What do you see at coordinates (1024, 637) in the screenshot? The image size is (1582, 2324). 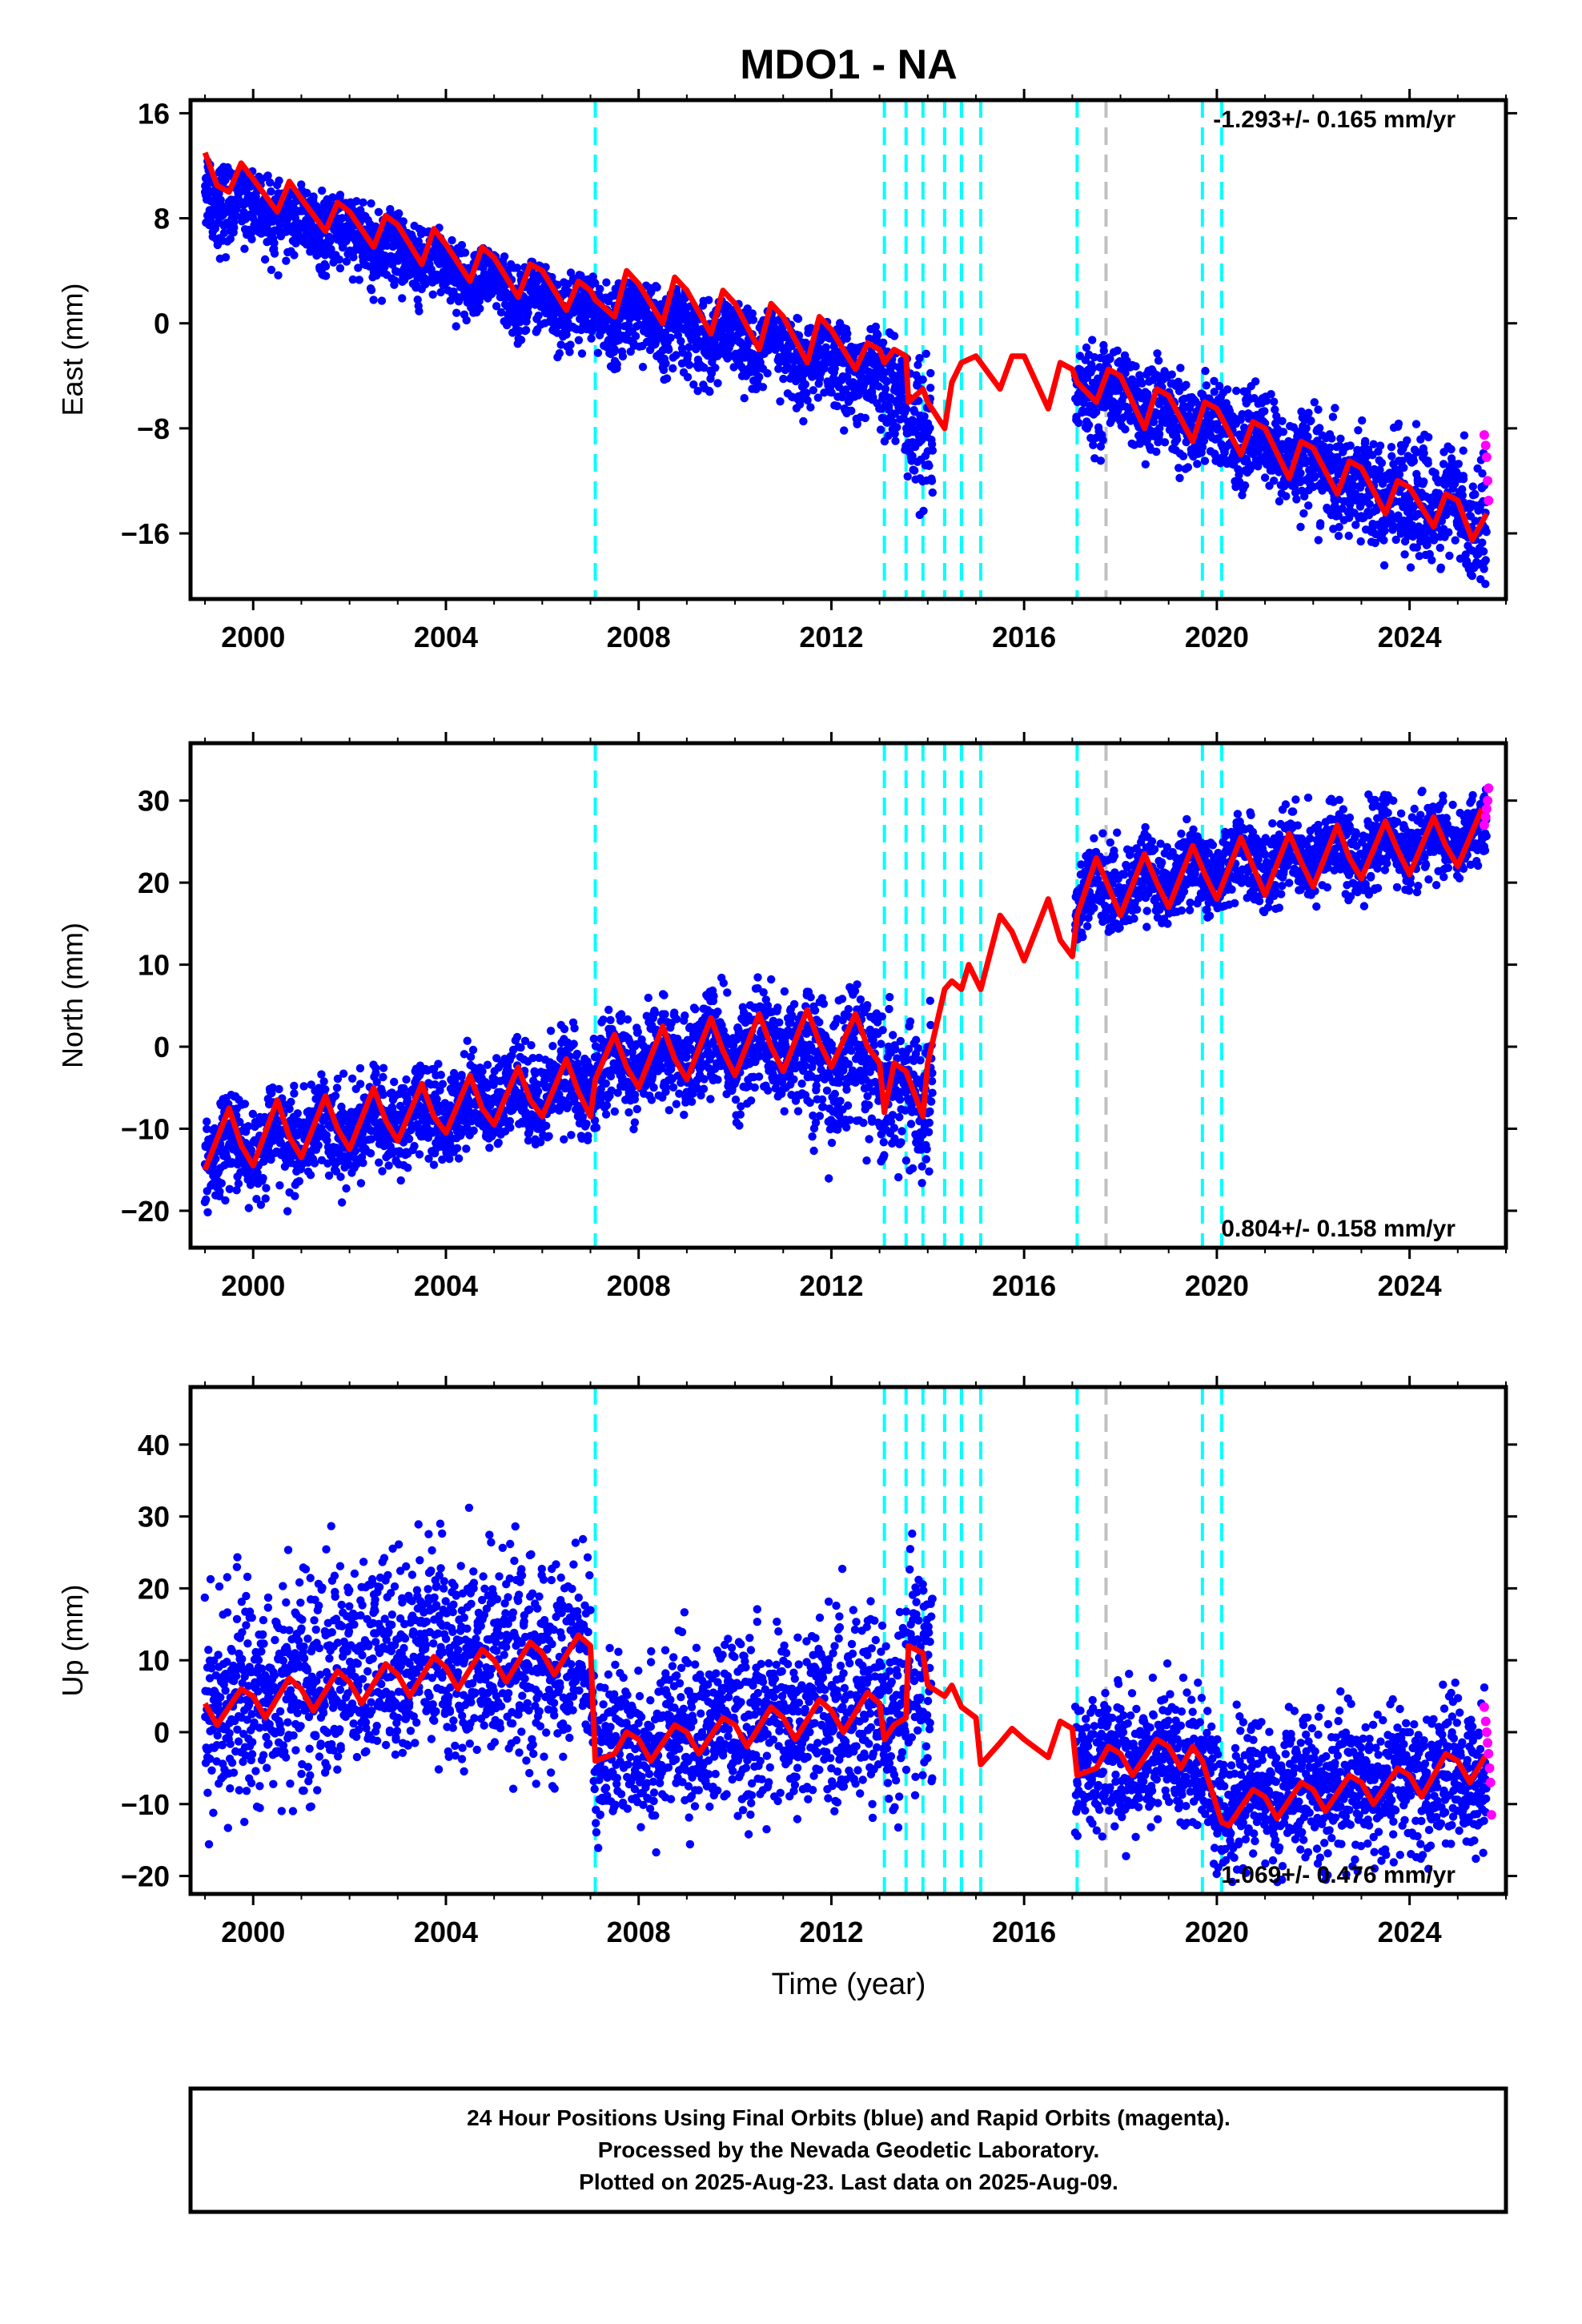 I see `x-tick-label: 2016` at bounding box center [1024, 637].